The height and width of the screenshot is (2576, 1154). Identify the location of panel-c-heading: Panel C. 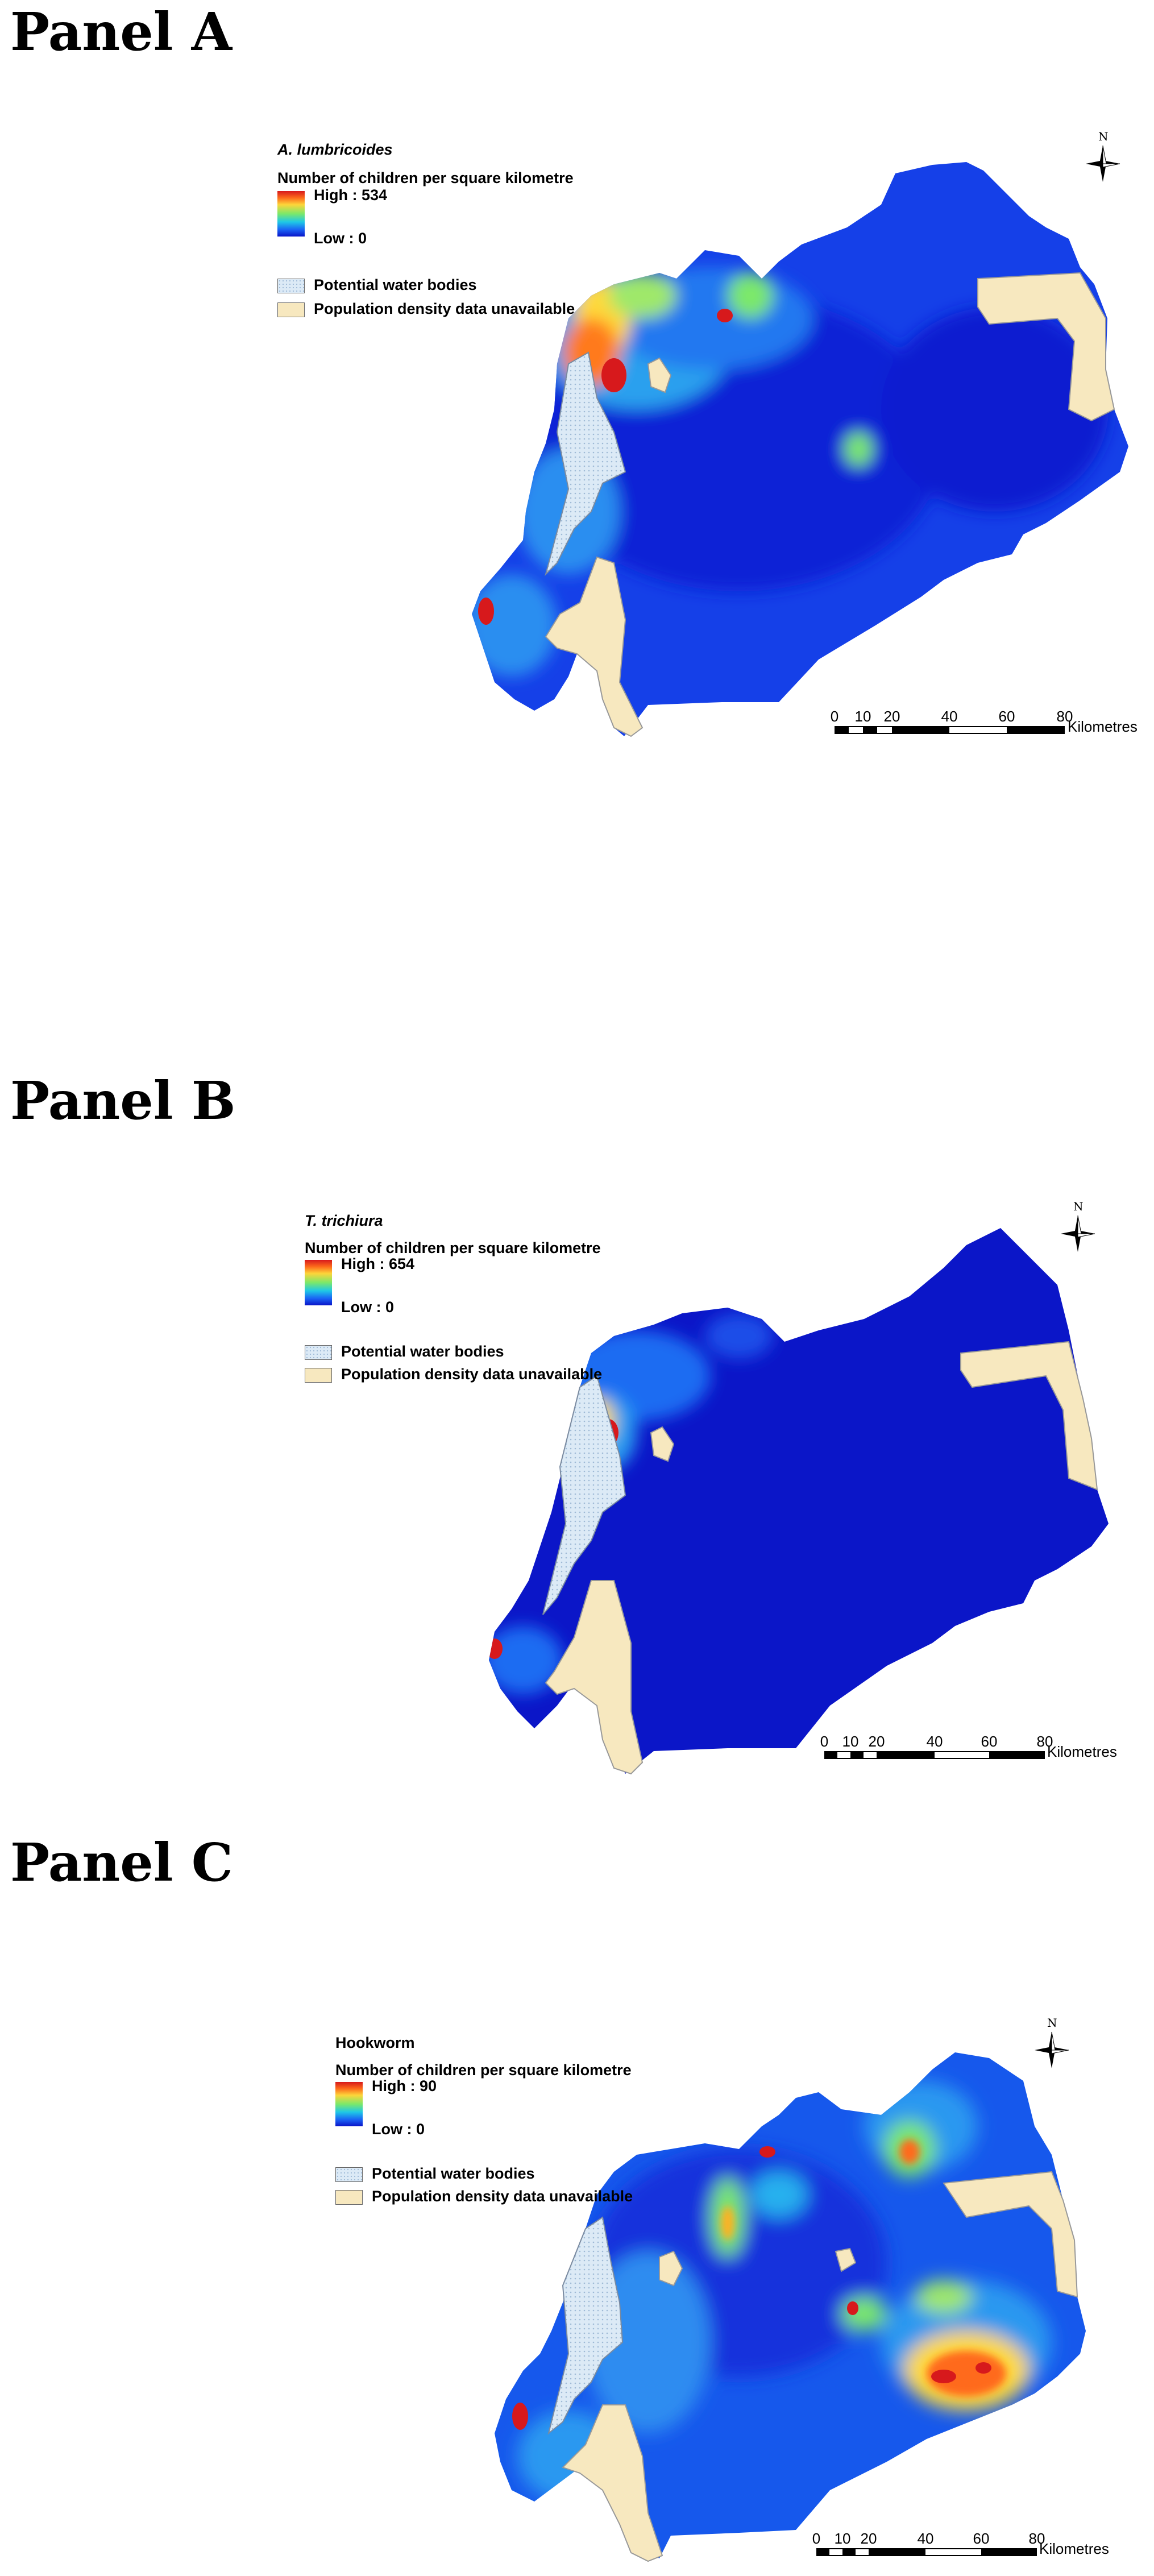
(121, 1862).